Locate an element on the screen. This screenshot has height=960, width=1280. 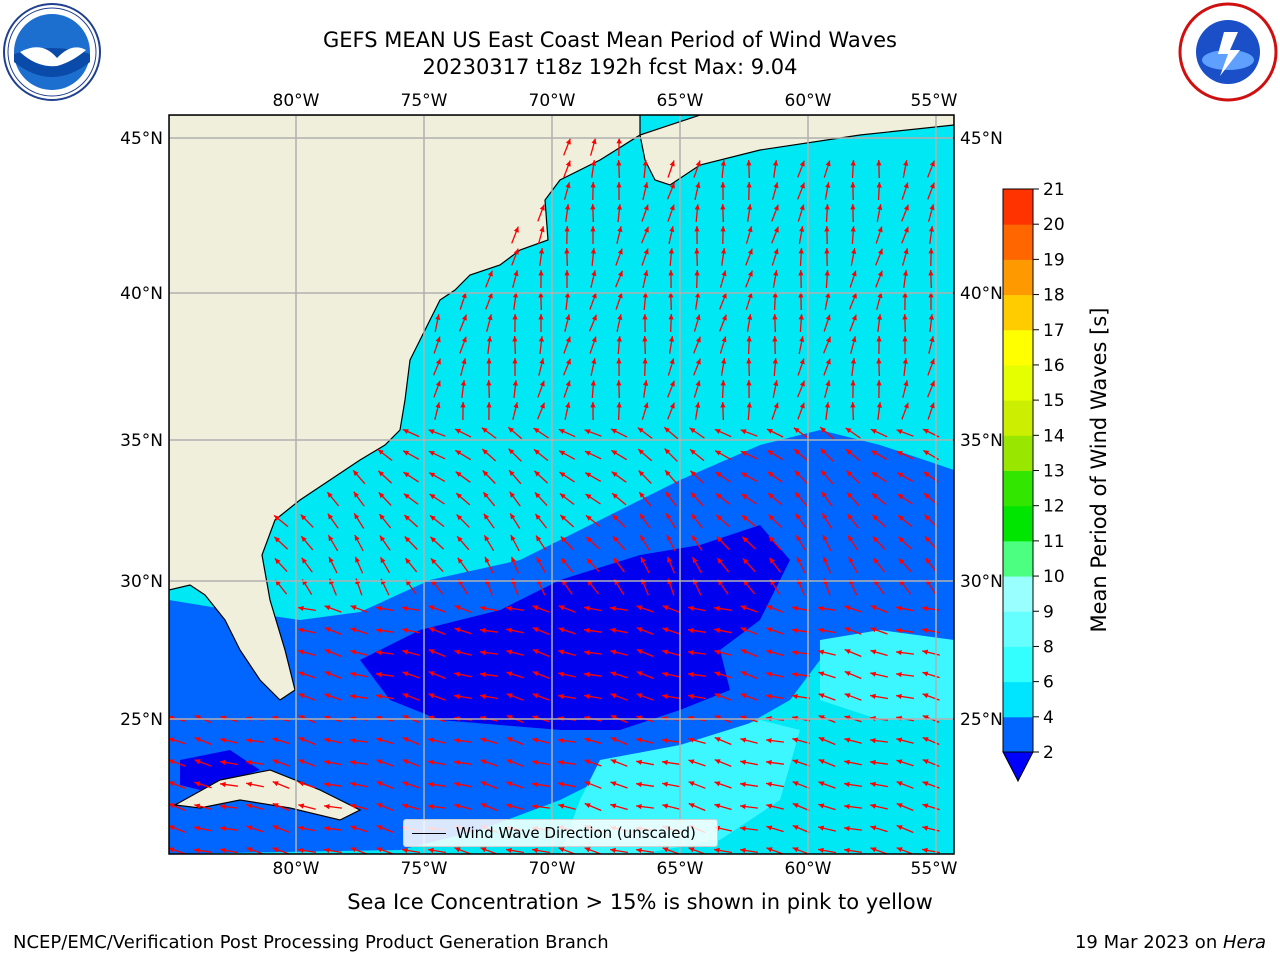
colorbar-tick-label: 11 is located at coordinates (1054, 542).